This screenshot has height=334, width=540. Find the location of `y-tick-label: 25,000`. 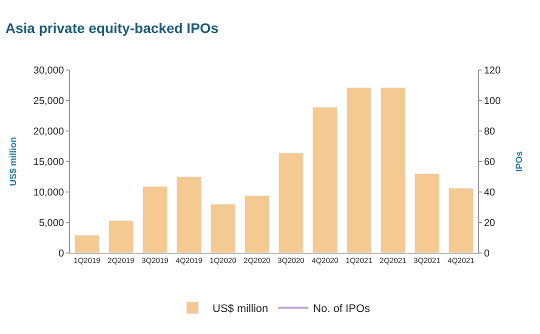

y-tick-label: 25,000 is located at coordinates (48, 101).